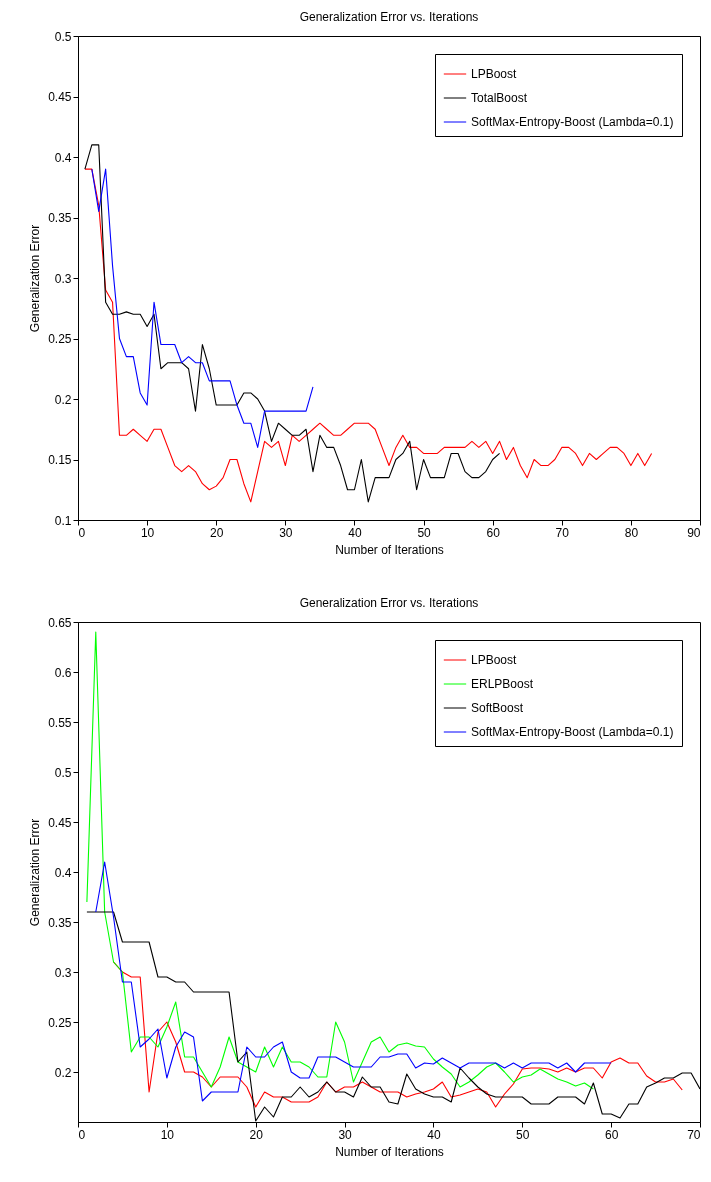 The width and height of the screenshot is (711, 1182). I want to click on x-tick-label: 90, so click(694, 532).